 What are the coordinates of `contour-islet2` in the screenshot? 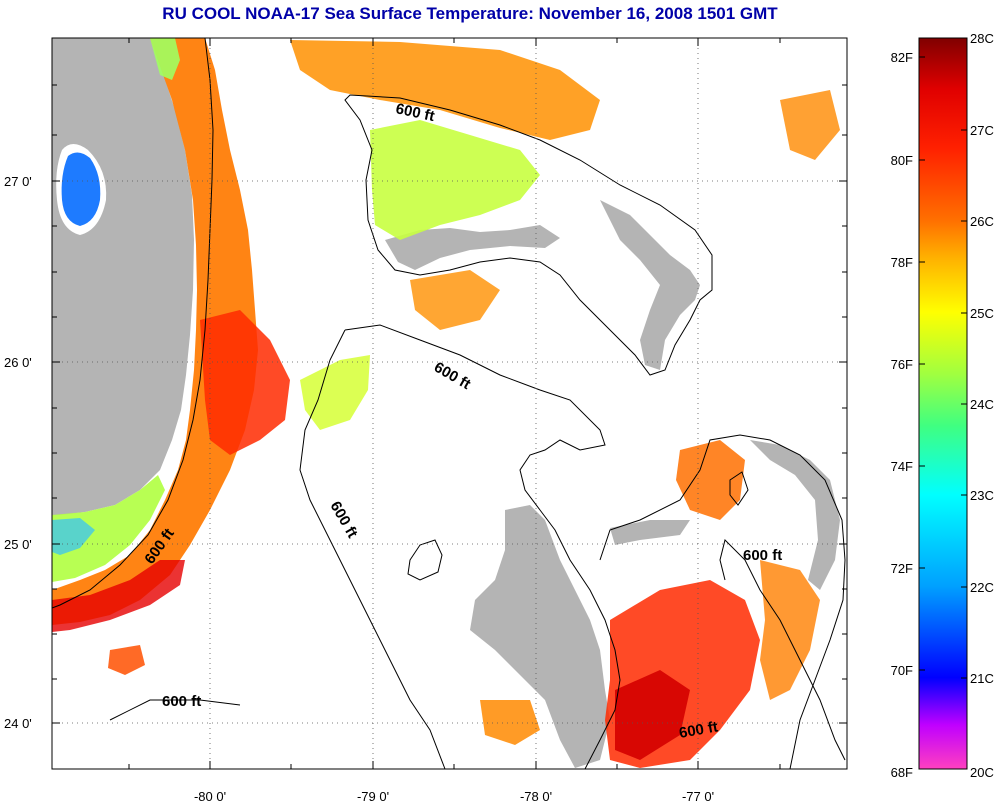 It's located at (739, 488).